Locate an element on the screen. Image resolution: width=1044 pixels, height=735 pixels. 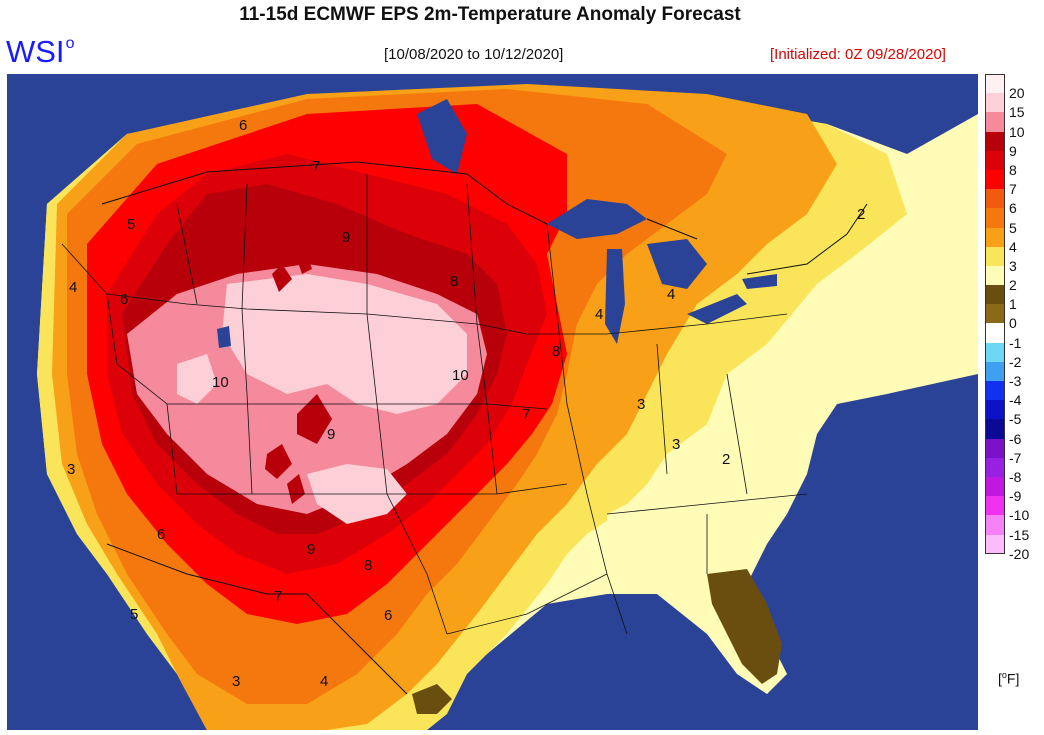
land-anomaly-9-blob5 is located at coordinates (304, 264).